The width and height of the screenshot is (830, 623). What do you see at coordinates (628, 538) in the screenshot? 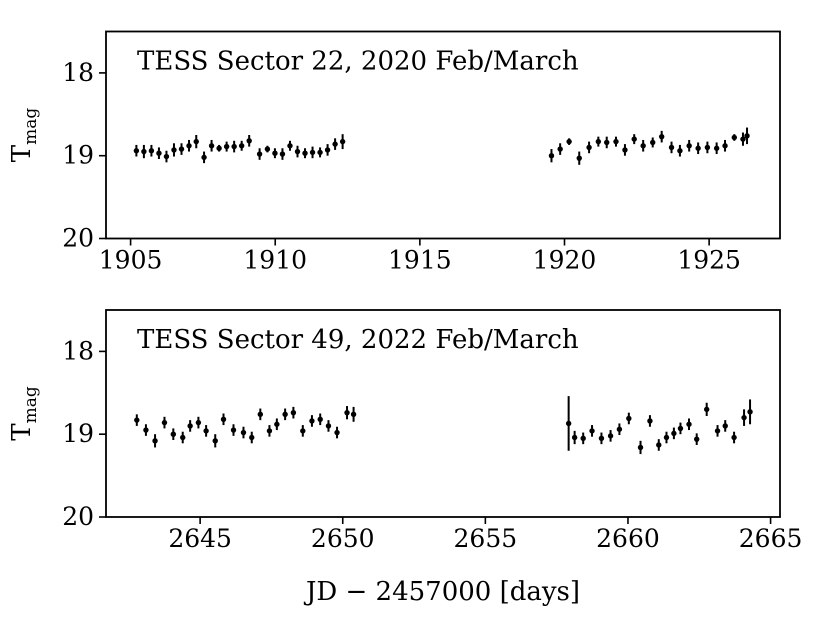
I see `x-axis-tick-label: 2660` at bounding box center [628, 538].